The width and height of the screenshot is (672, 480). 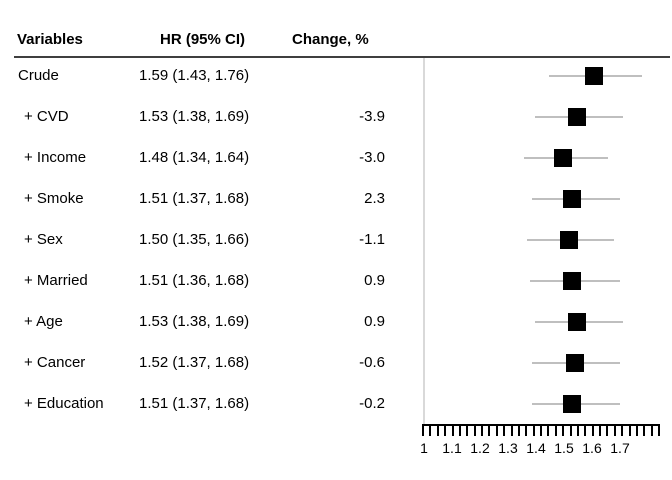 I want to click on change-percent-value: -3.9, so click(x=372, y=116).